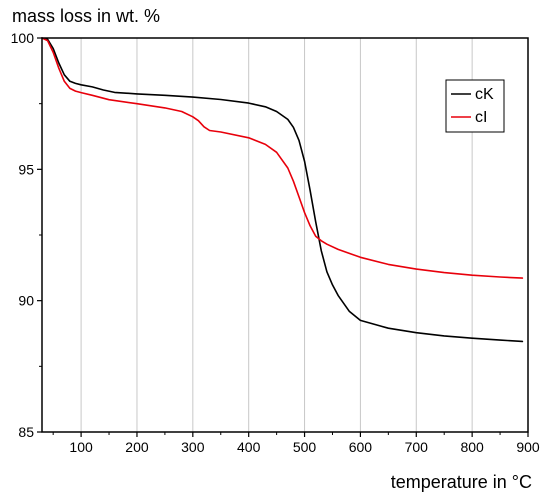 The width and height of the screenshot is (550, 498). I want to click on x-tick-label-800: 800, so click(472, 447).